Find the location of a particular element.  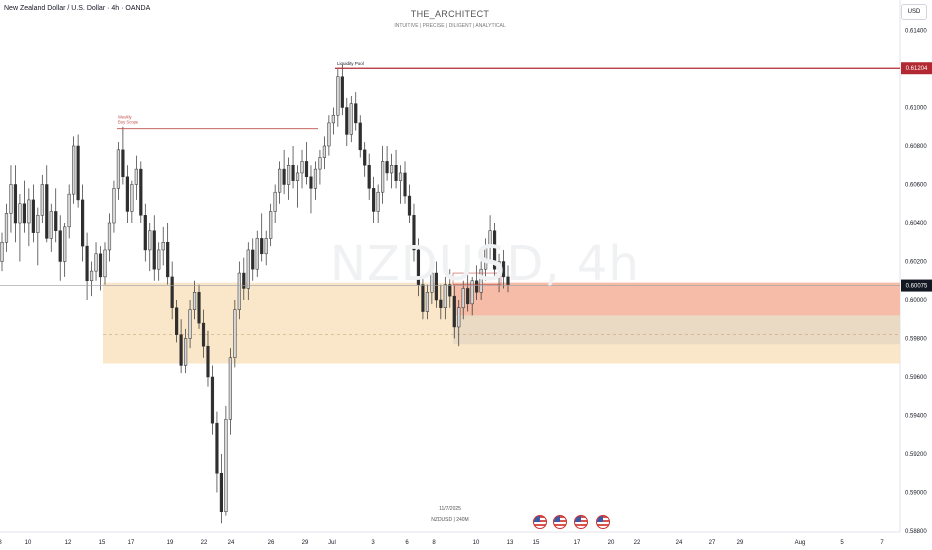

price-tag-0.61204 is located at coordinates (916, 68).